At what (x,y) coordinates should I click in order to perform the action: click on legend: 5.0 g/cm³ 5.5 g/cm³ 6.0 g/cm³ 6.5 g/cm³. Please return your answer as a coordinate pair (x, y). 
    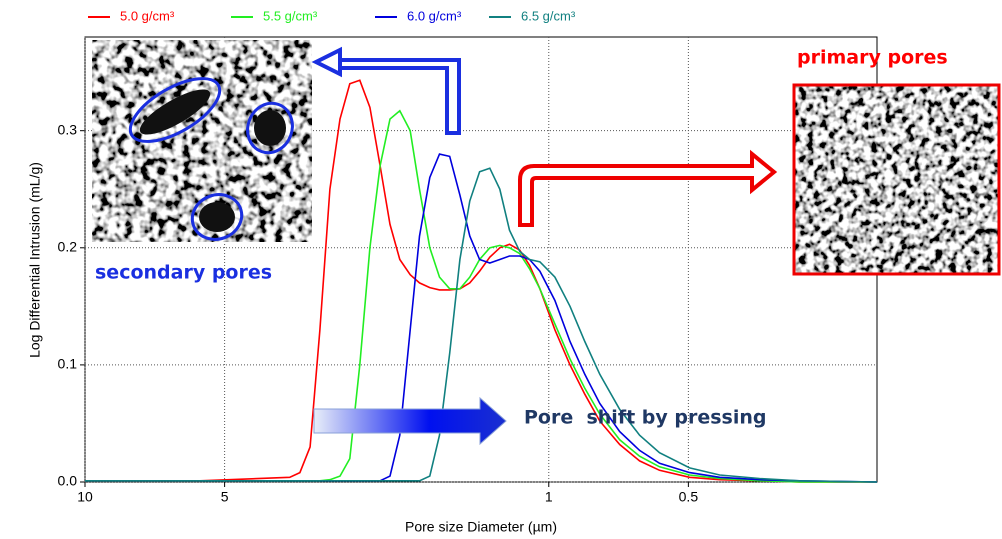
    Looking at the image, I should click on (332, 15).